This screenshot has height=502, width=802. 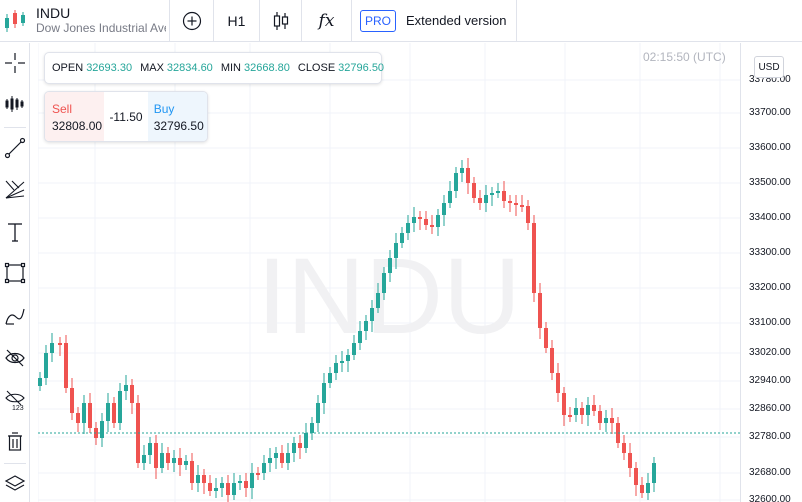 I want to click on currency-button: USD, so click(x=769, y=67).